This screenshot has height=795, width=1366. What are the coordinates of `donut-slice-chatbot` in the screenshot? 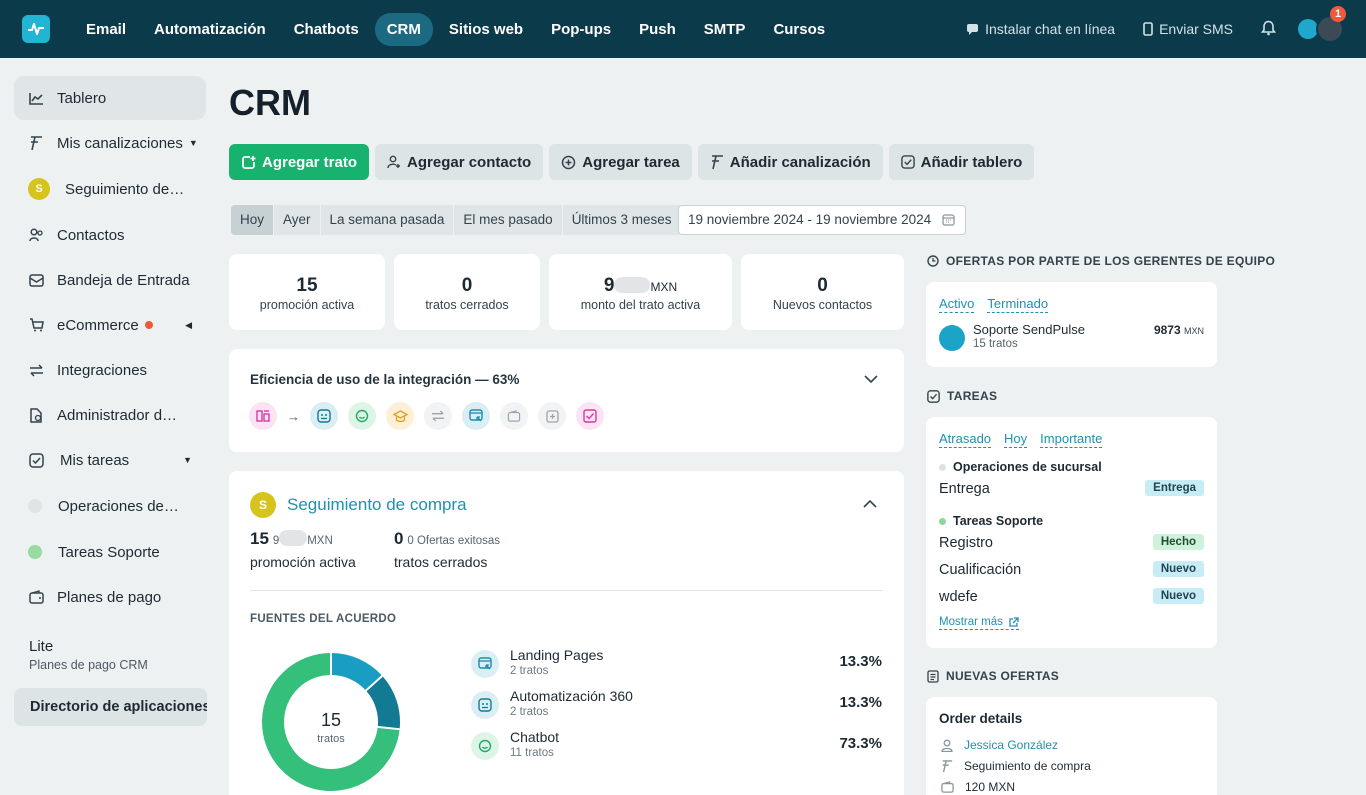 It's located at (331, 722).